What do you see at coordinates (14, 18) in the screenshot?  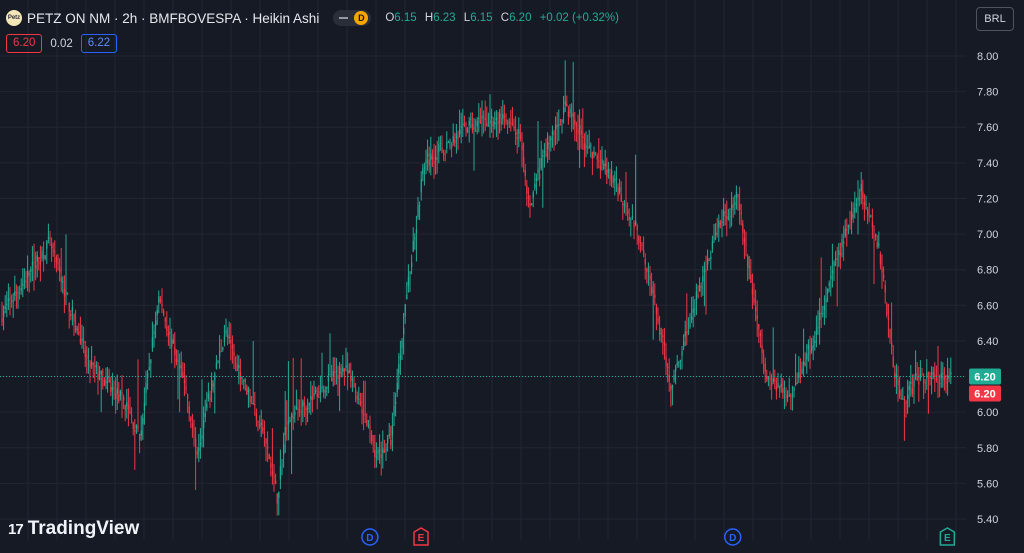 I see `symbol-logo: Petz` at bounding box center [14, 18].